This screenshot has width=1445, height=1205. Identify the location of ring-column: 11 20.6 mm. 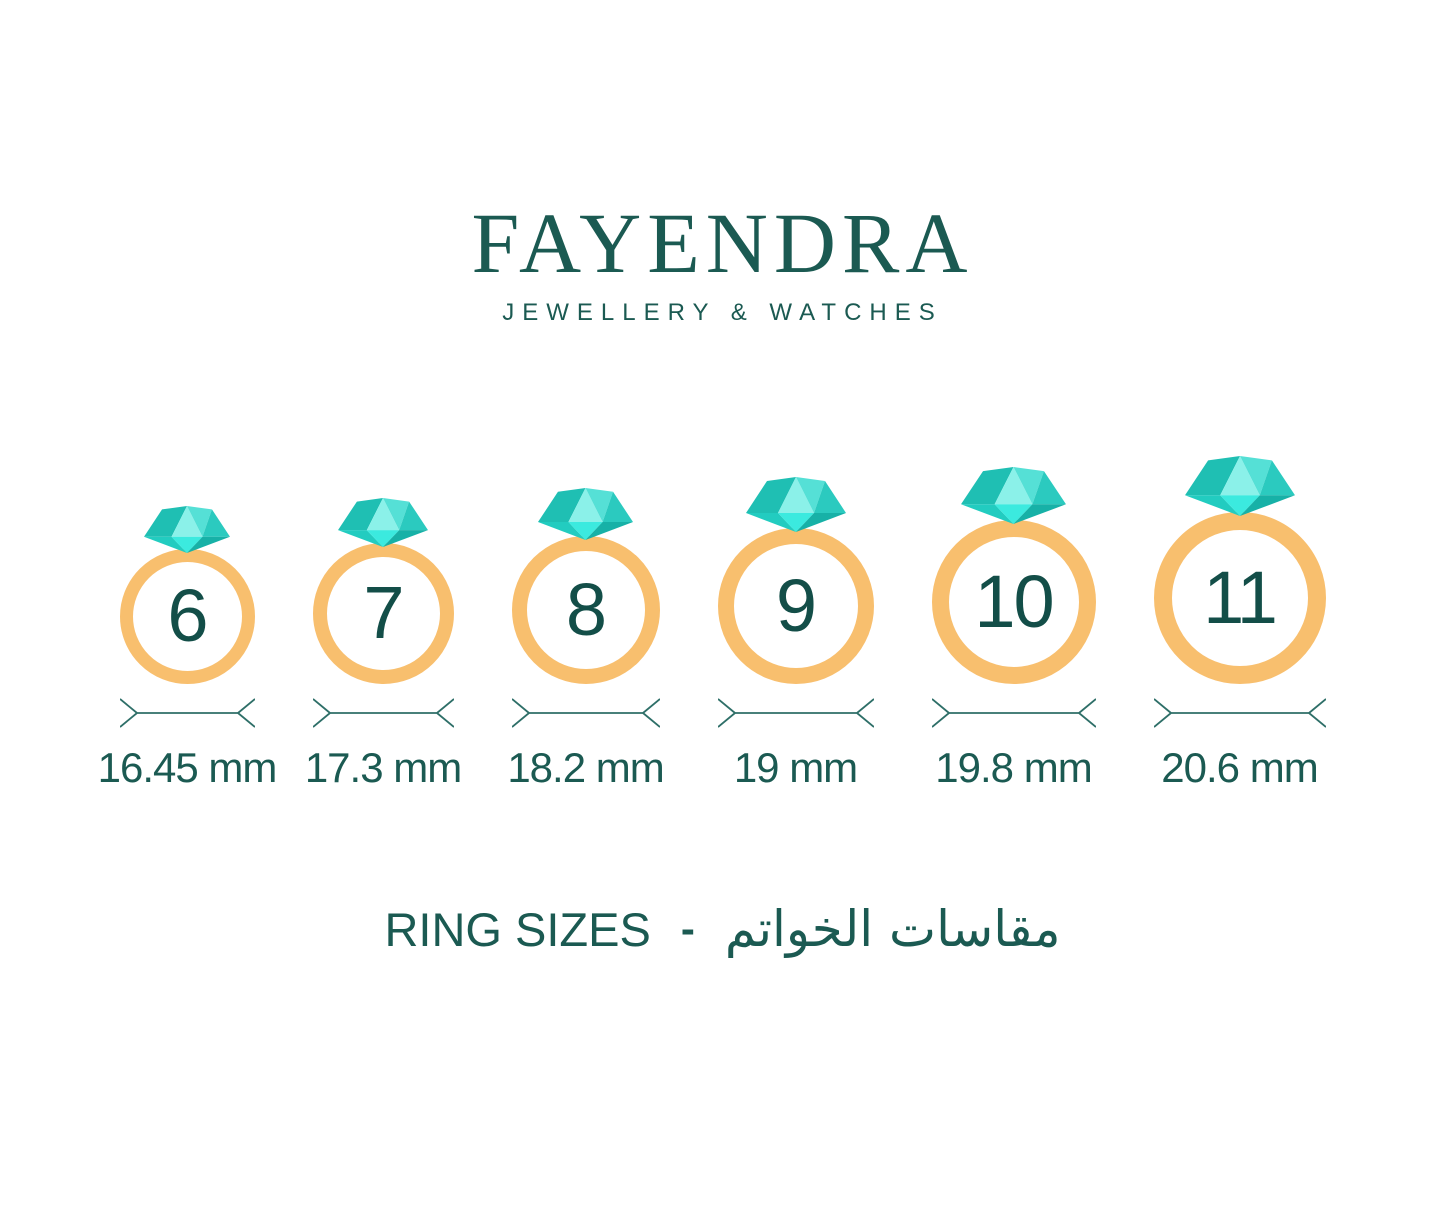
(1239, 623).